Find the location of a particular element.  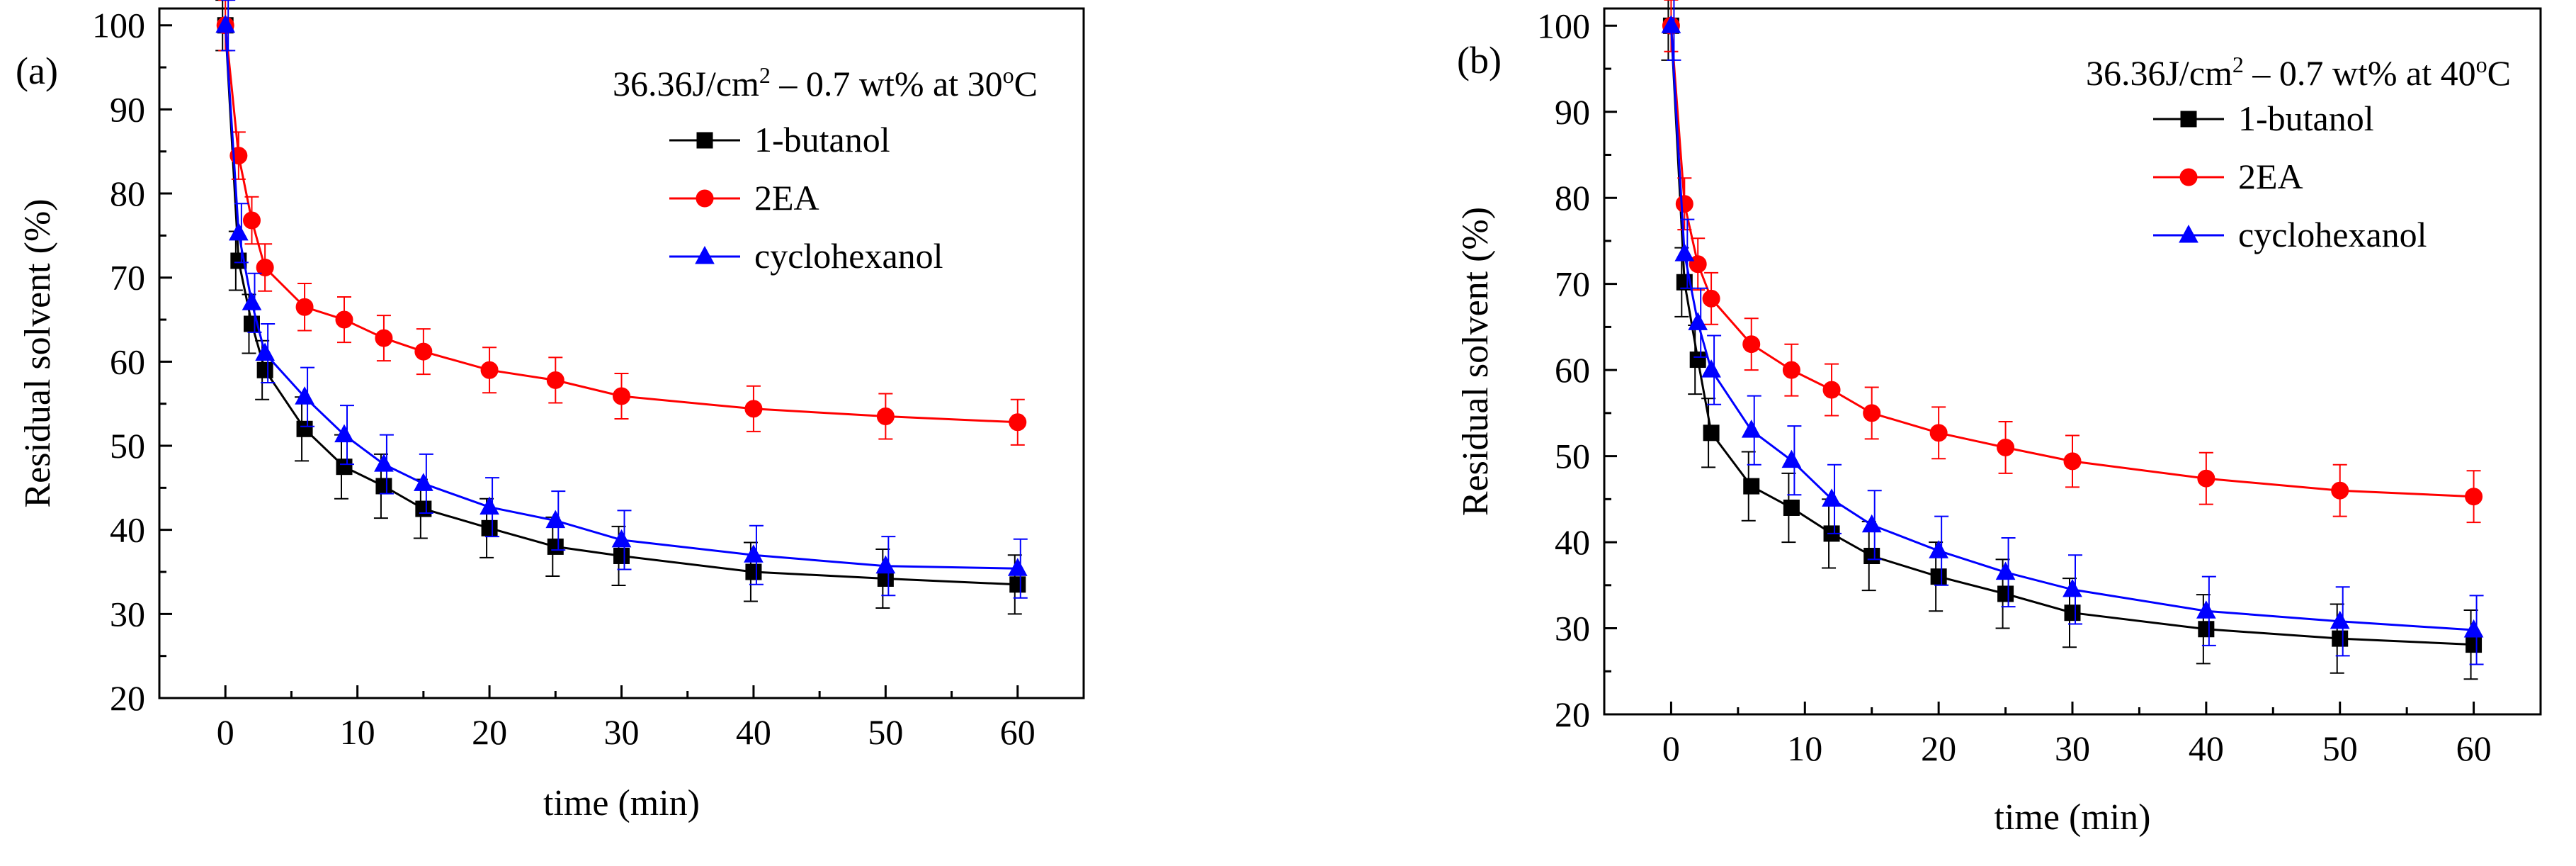

panel-label: (a) is located at coordinates (37, 71).